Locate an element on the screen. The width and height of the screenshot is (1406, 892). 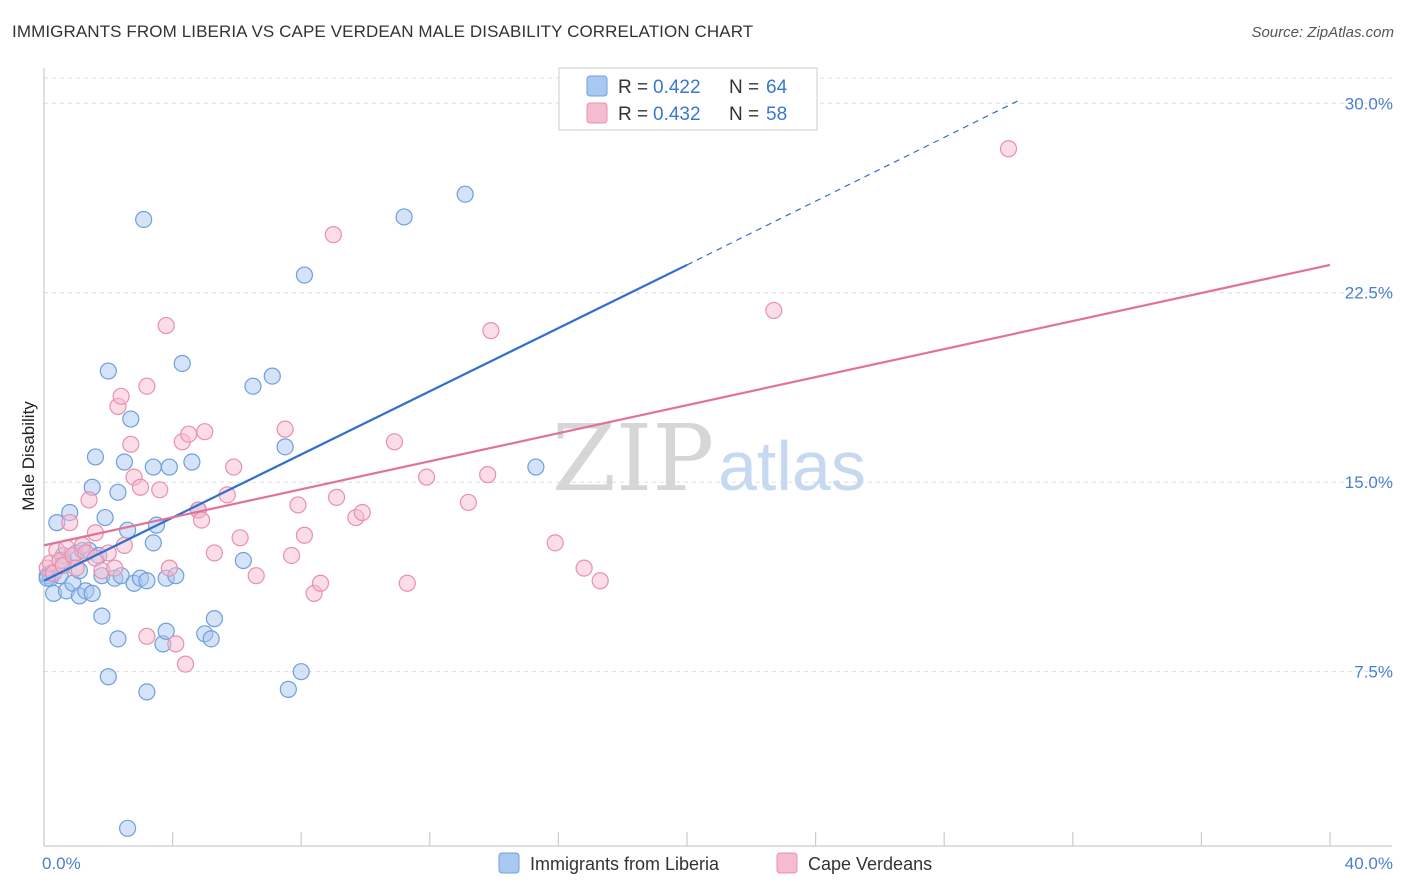
legend-swatch-liberia is located at coordinates (597, 86).